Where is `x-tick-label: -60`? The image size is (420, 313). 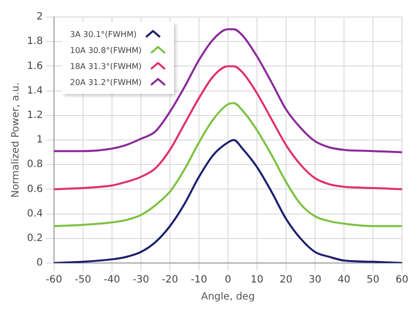 x-tick-label: -60 is located at coordinates (54, 280).